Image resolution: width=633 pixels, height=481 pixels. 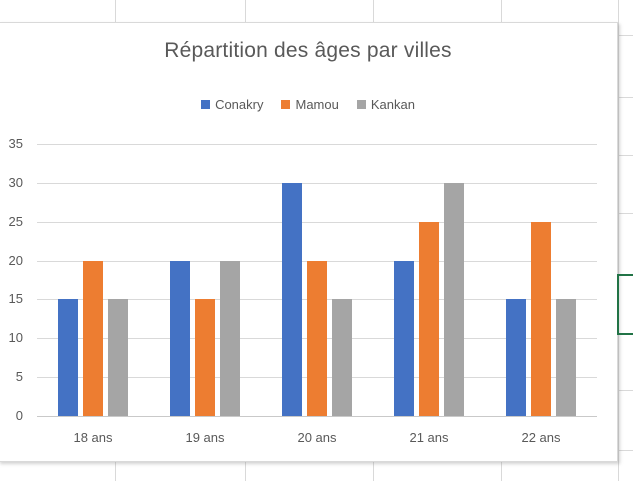 What do you see at coordinates (317, 104) in the screenshot?
I see `legend-label-mamou: Mamou` at bounding box center [317, 104].